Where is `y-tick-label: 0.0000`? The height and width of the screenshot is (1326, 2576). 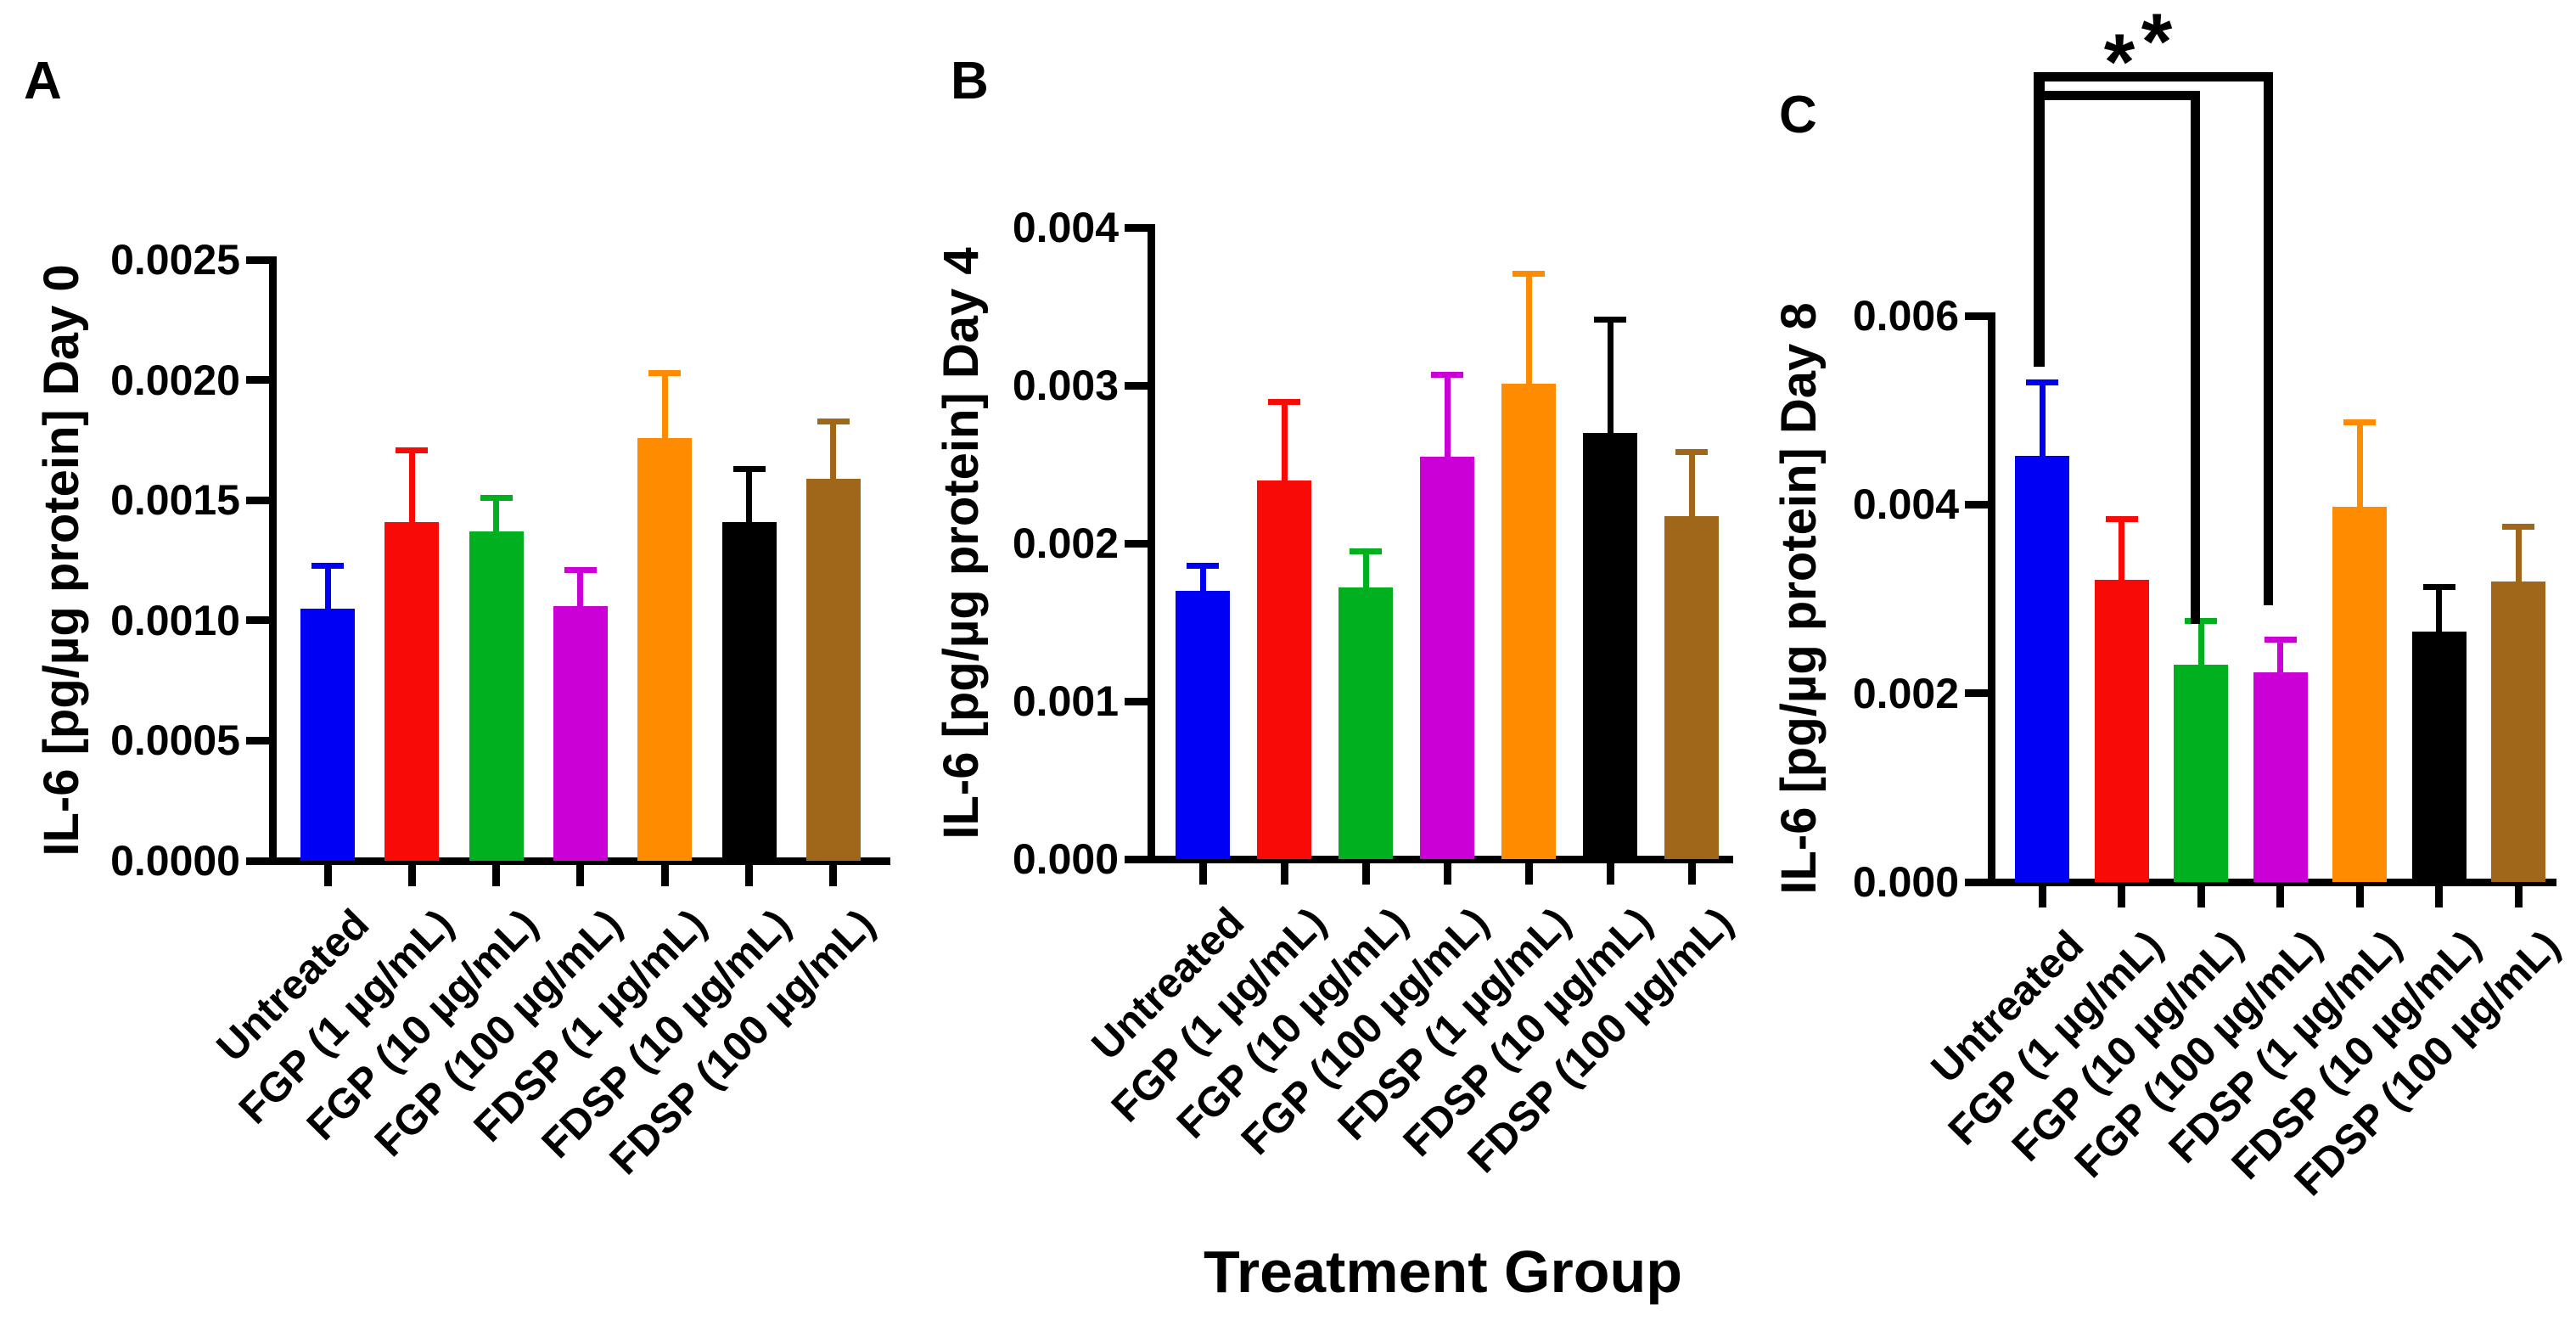
y-tick-label: 0.0000 is located at coordinates (175, 861).